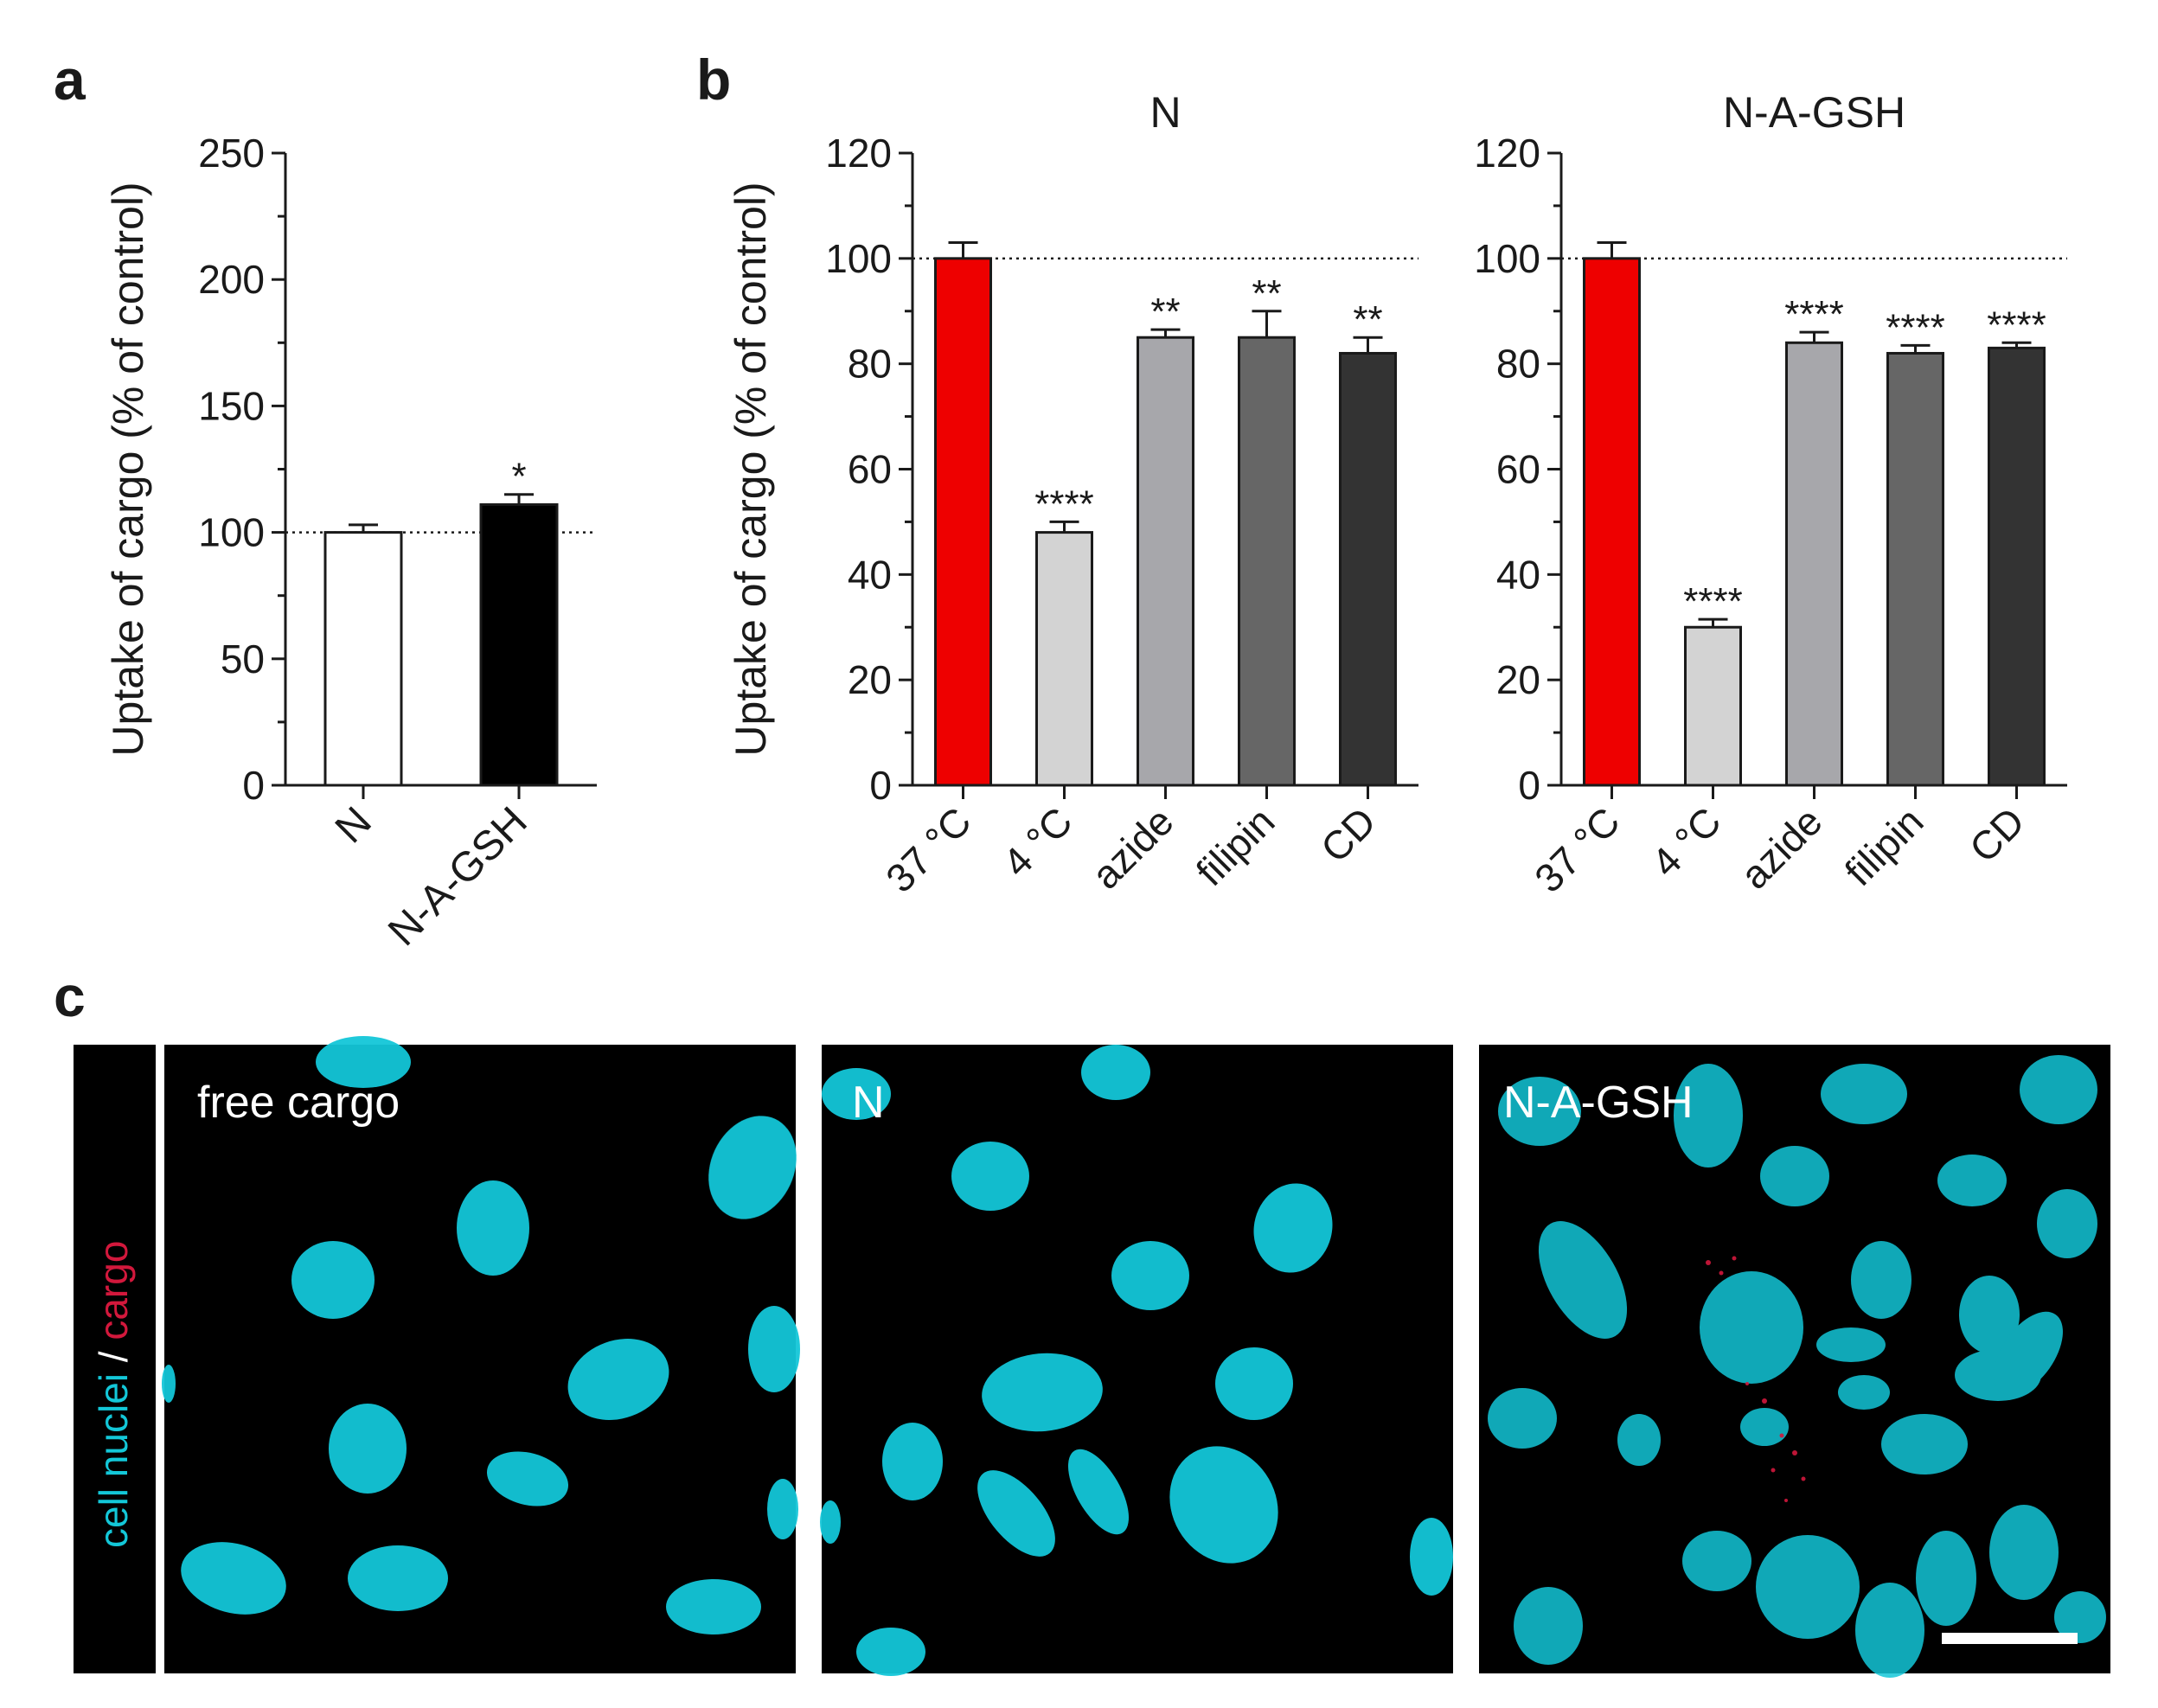 The width and height of the screenshot is (2158, 1708). Describe the element at coordinates (113, 1290) in the screenshot. I see `side-label-cargo: cargo` at that location.